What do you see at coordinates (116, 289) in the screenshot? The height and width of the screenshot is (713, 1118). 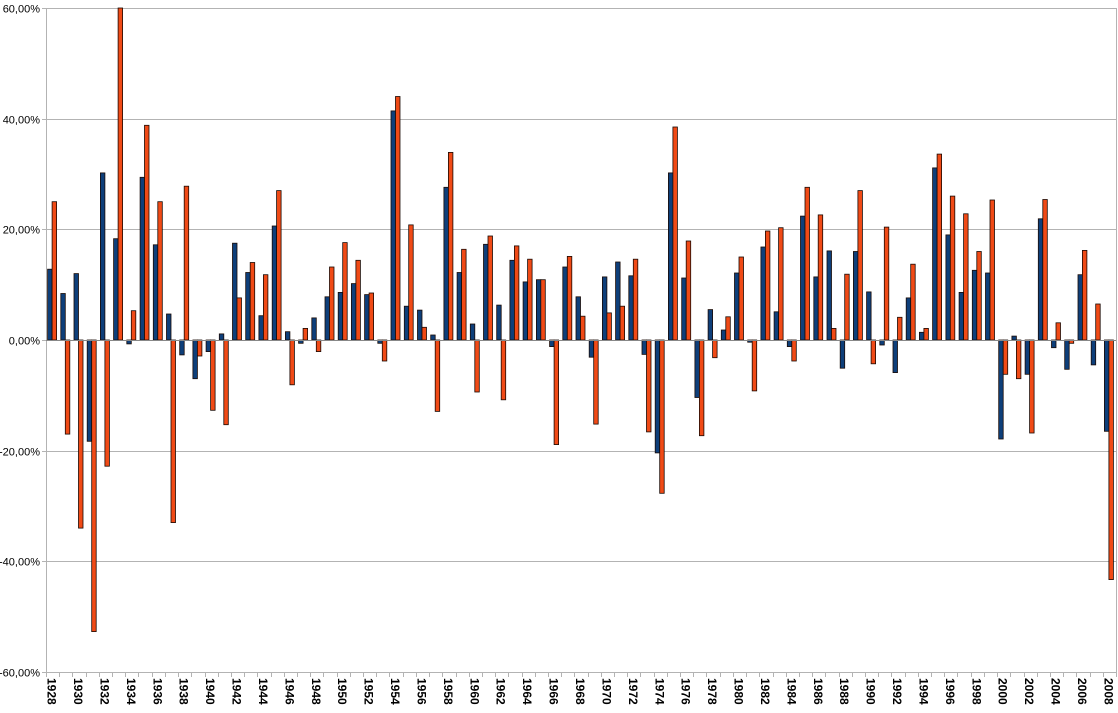 I see `bar-series-1-1933` at bounding box center [116, 289].